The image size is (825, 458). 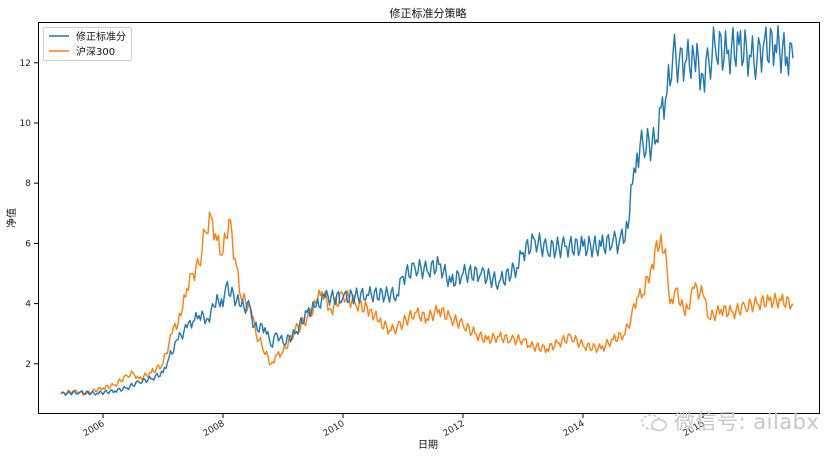 I want to click on x-axis-label: 日期, so click(x=428, y=445).